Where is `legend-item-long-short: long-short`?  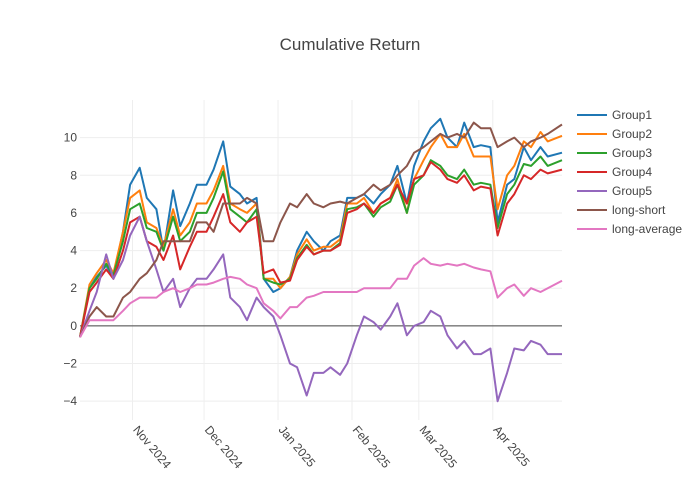
legend-item-long-short: long-short is located at coordinates (621, 210).